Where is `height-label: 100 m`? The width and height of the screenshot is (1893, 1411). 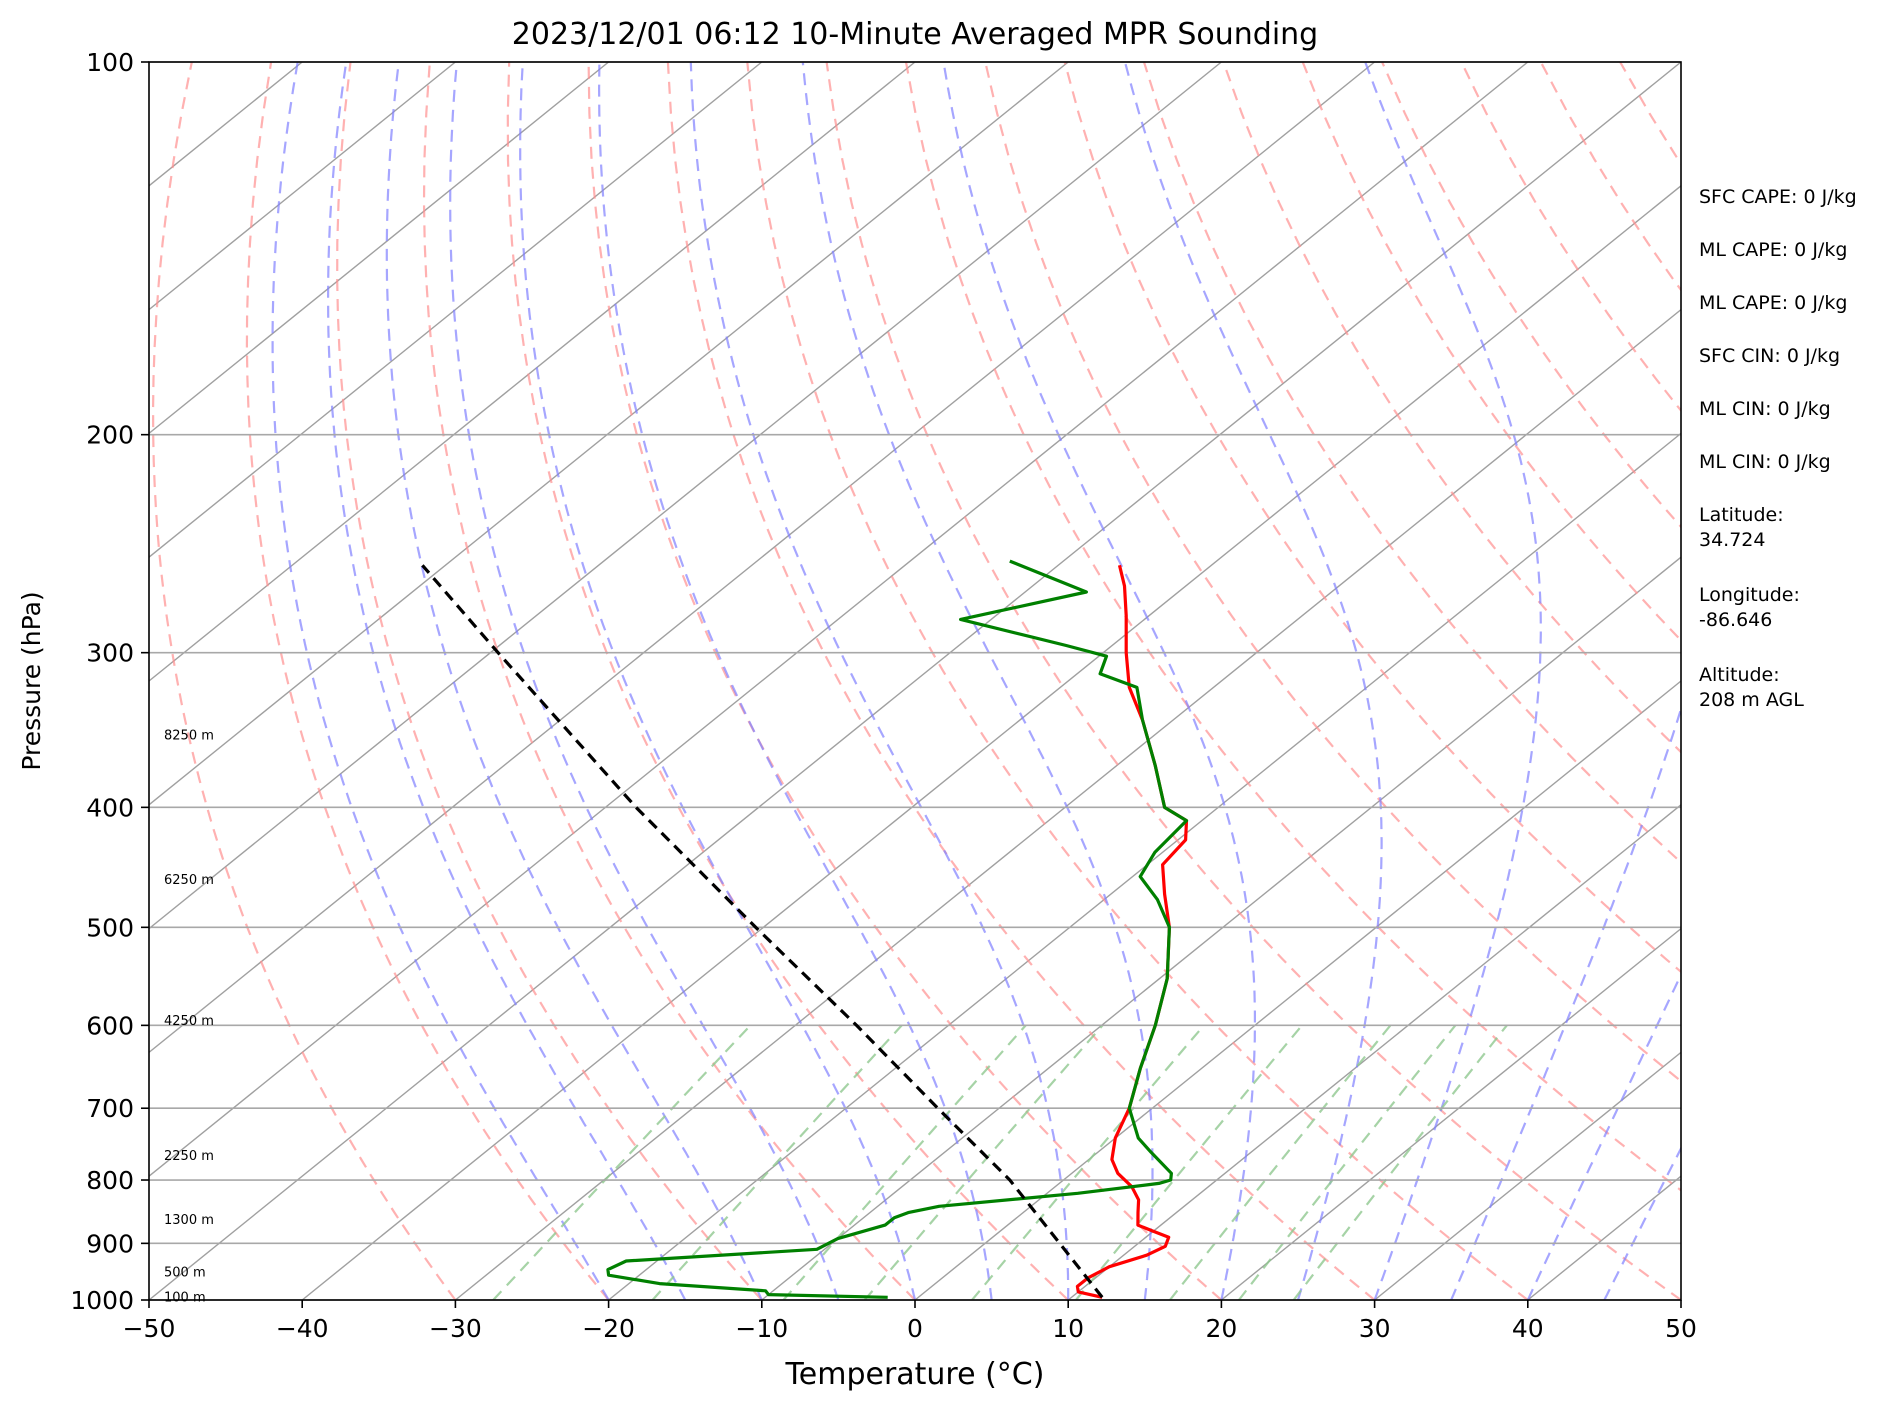
height-label: 100 m is located at coordinates (185, 1297).